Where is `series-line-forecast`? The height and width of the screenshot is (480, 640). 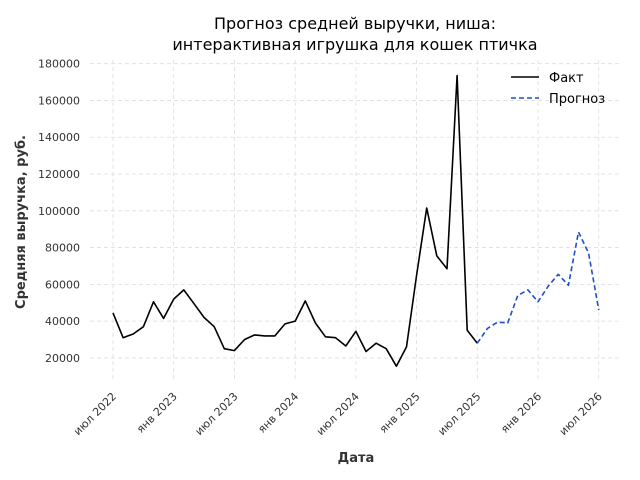 series-line-forecast is located at coordinates (538, 287).